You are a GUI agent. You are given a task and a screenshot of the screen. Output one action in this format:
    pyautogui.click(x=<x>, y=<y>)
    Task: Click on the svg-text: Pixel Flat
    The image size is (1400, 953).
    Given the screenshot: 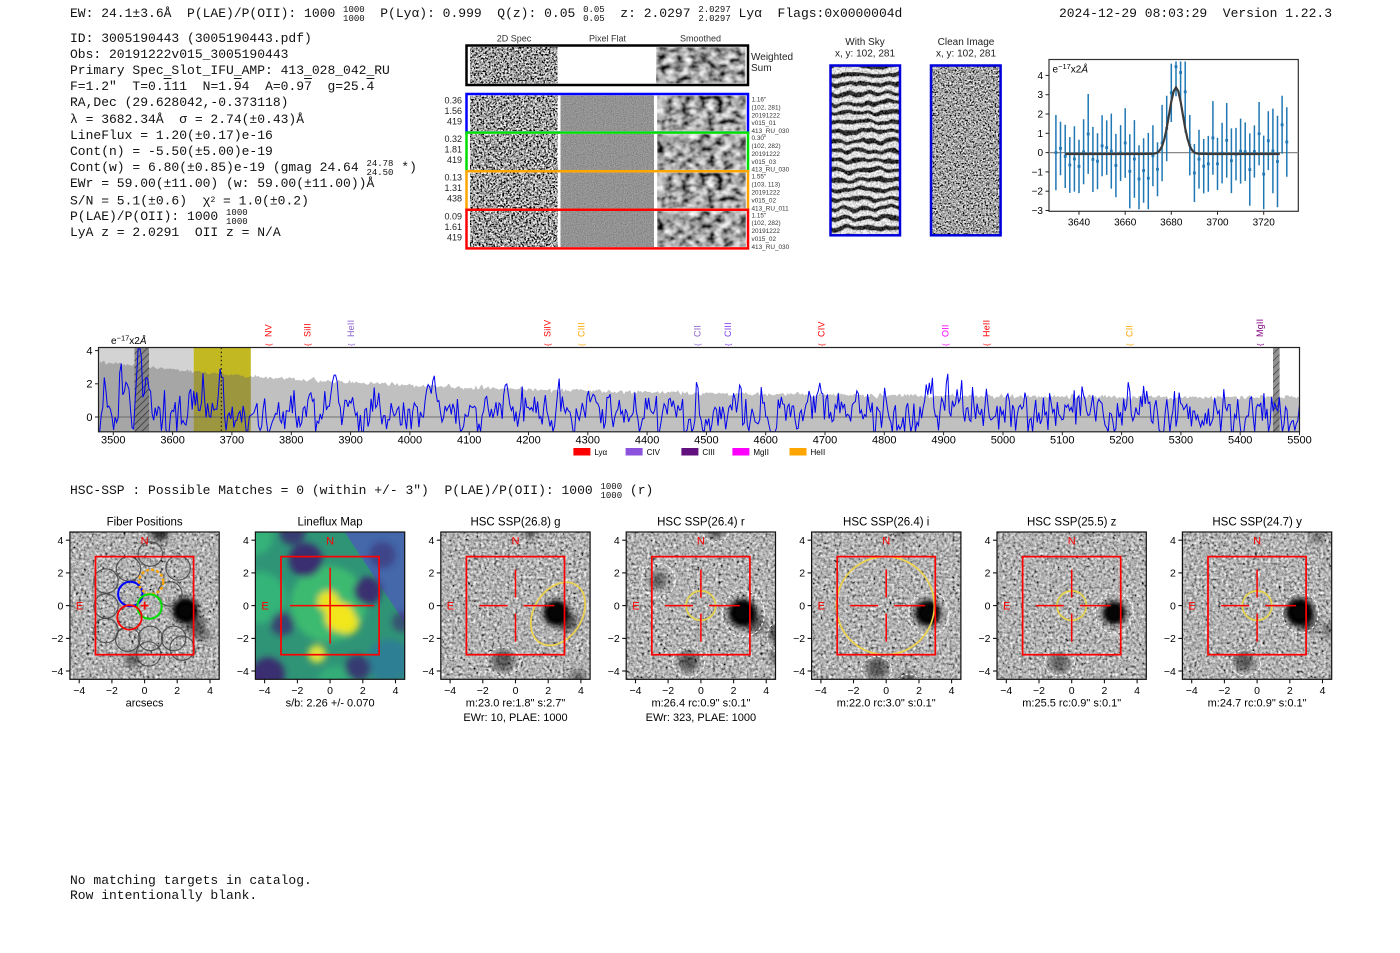 What is the action you would take?
    pyautogui.click(x=608, y=39)
    